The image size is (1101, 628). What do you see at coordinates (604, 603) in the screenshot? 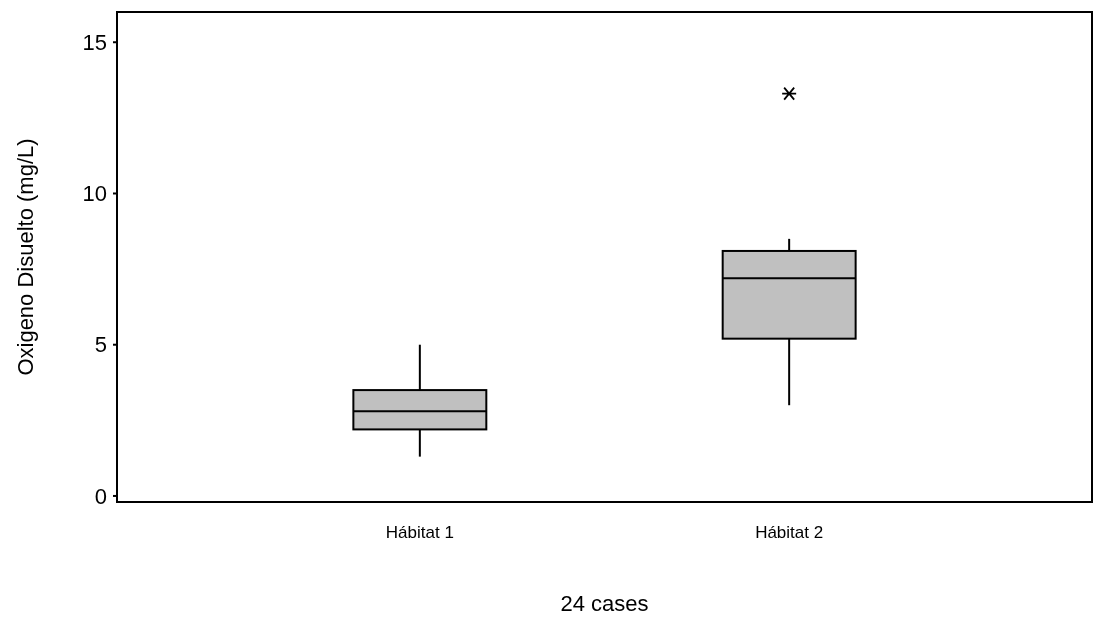
I see `x-axis-title: 24 cases` at bounding box center [604, 603].